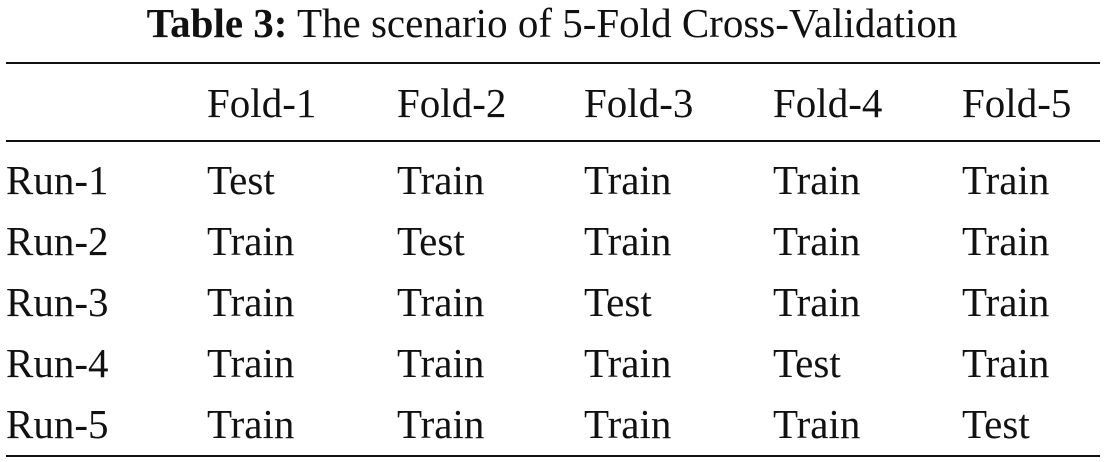 This screenshot has width=1104, height=462. I want to click on table-row: Run-4 Train Train Train Test Train, so click(552, 363).